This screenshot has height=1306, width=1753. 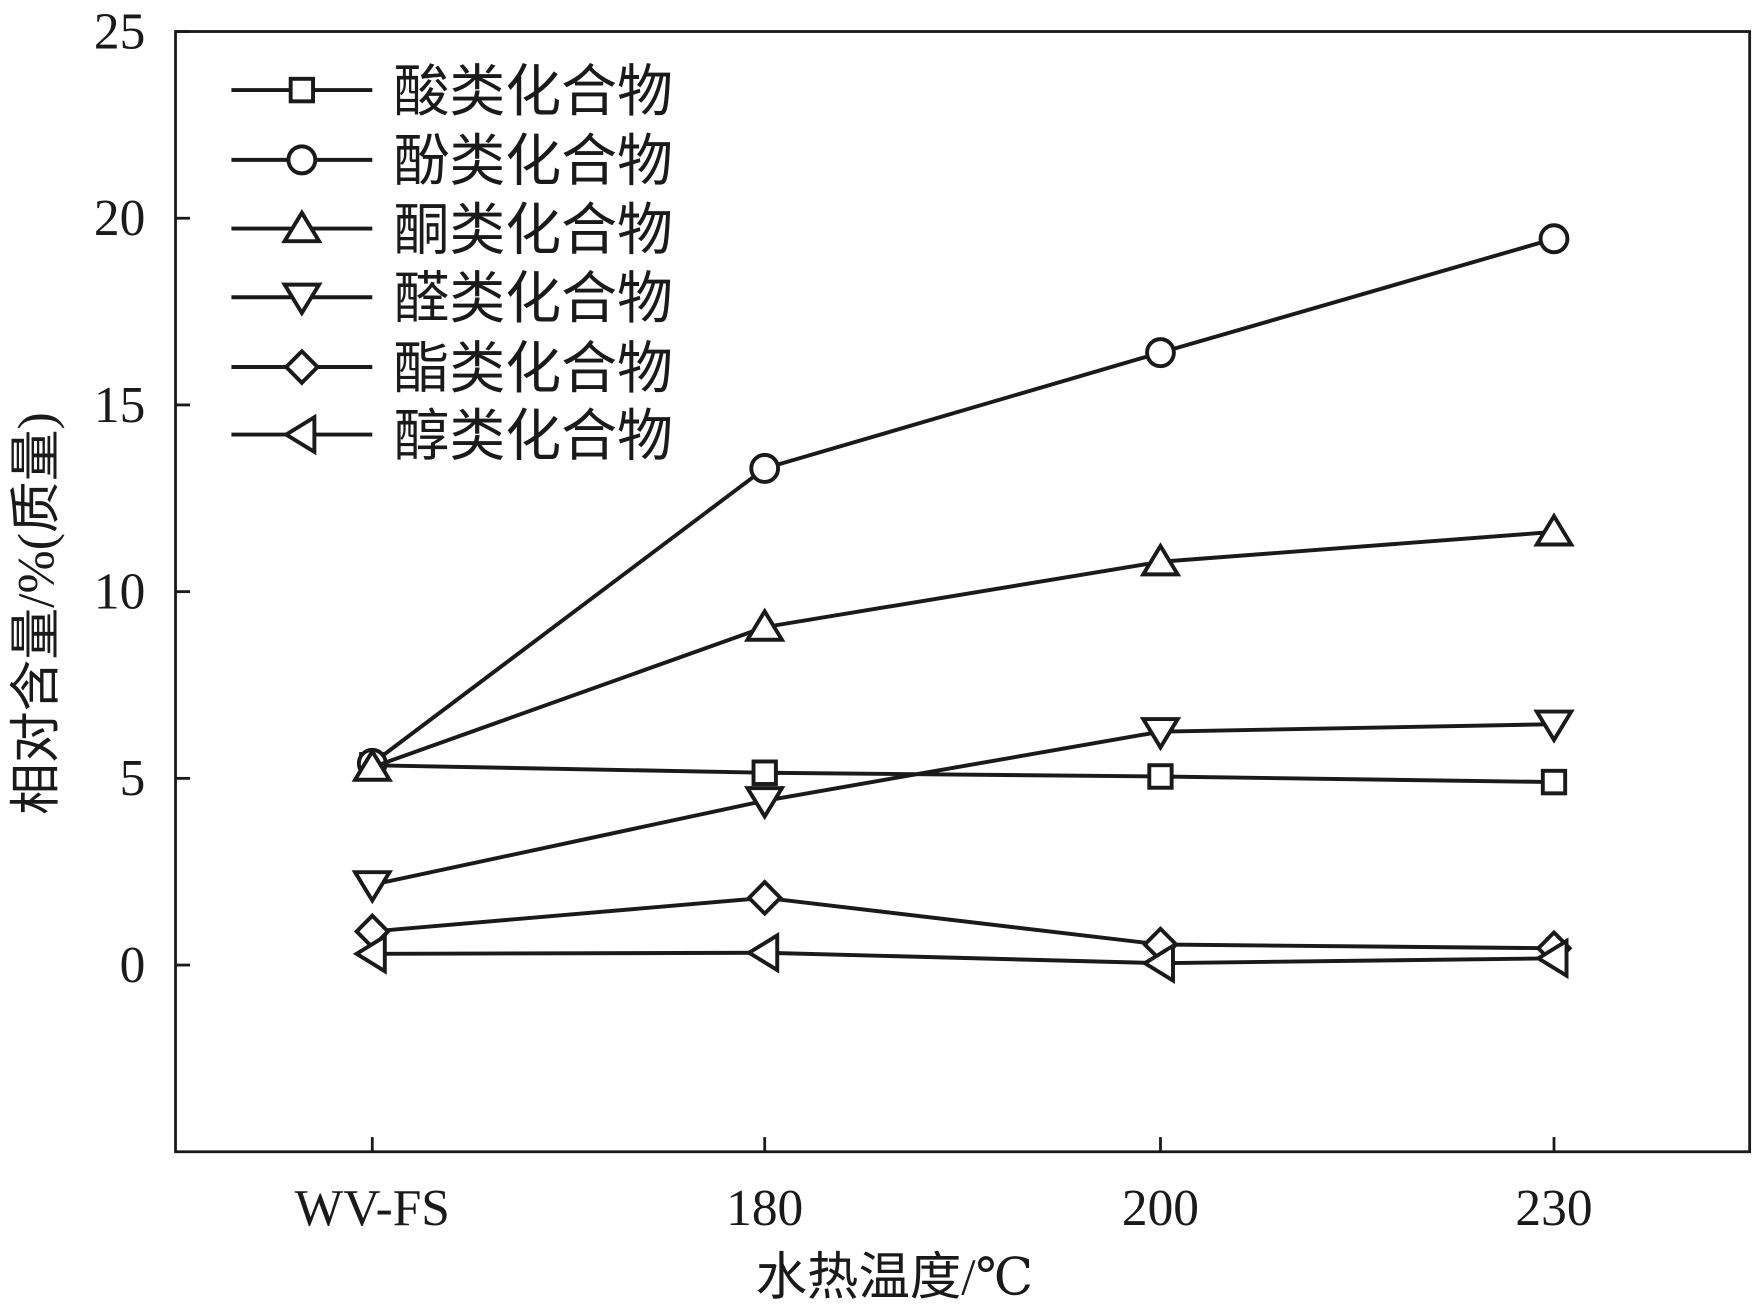 What do you see at coordinates (1160, 1208) in the screenshot?
I see `x-tick-label: 200` at bounding box center [1160, 1208].